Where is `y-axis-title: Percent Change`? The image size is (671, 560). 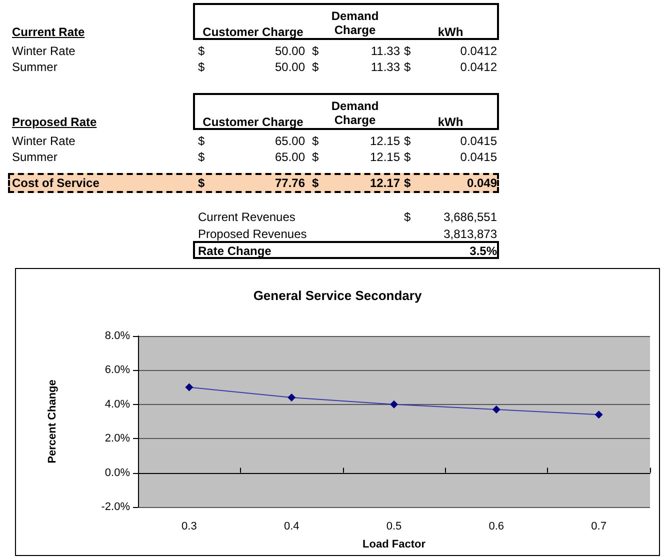 y-axis-title: Percent Change is located at coordinates (52, 422).